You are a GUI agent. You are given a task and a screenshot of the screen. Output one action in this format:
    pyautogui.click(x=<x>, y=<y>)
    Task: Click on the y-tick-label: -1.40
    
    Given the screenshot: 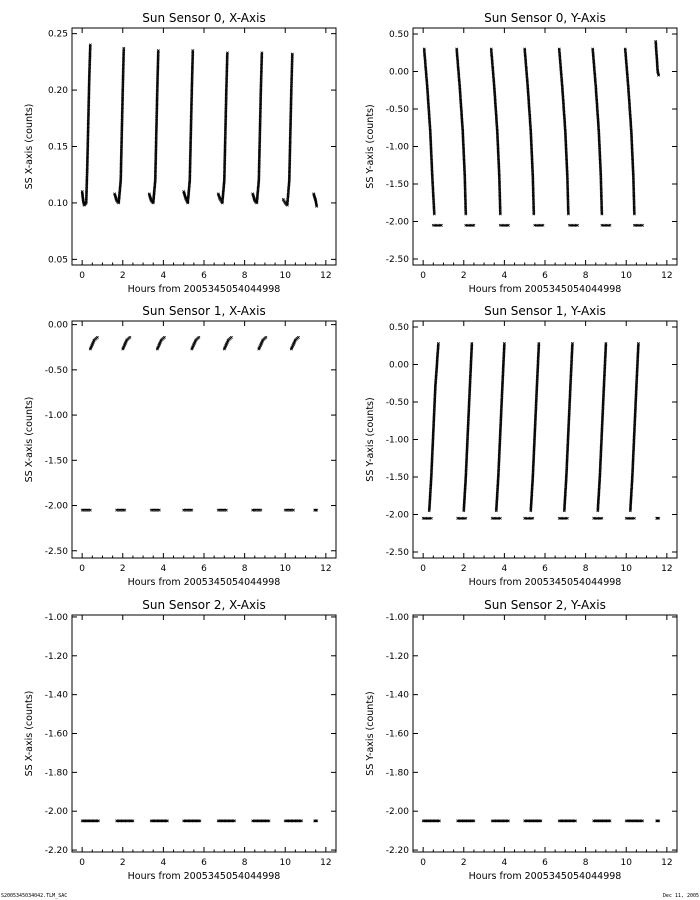 What is the action you would take?
    pyautogui.click(x=57, y=696)
    